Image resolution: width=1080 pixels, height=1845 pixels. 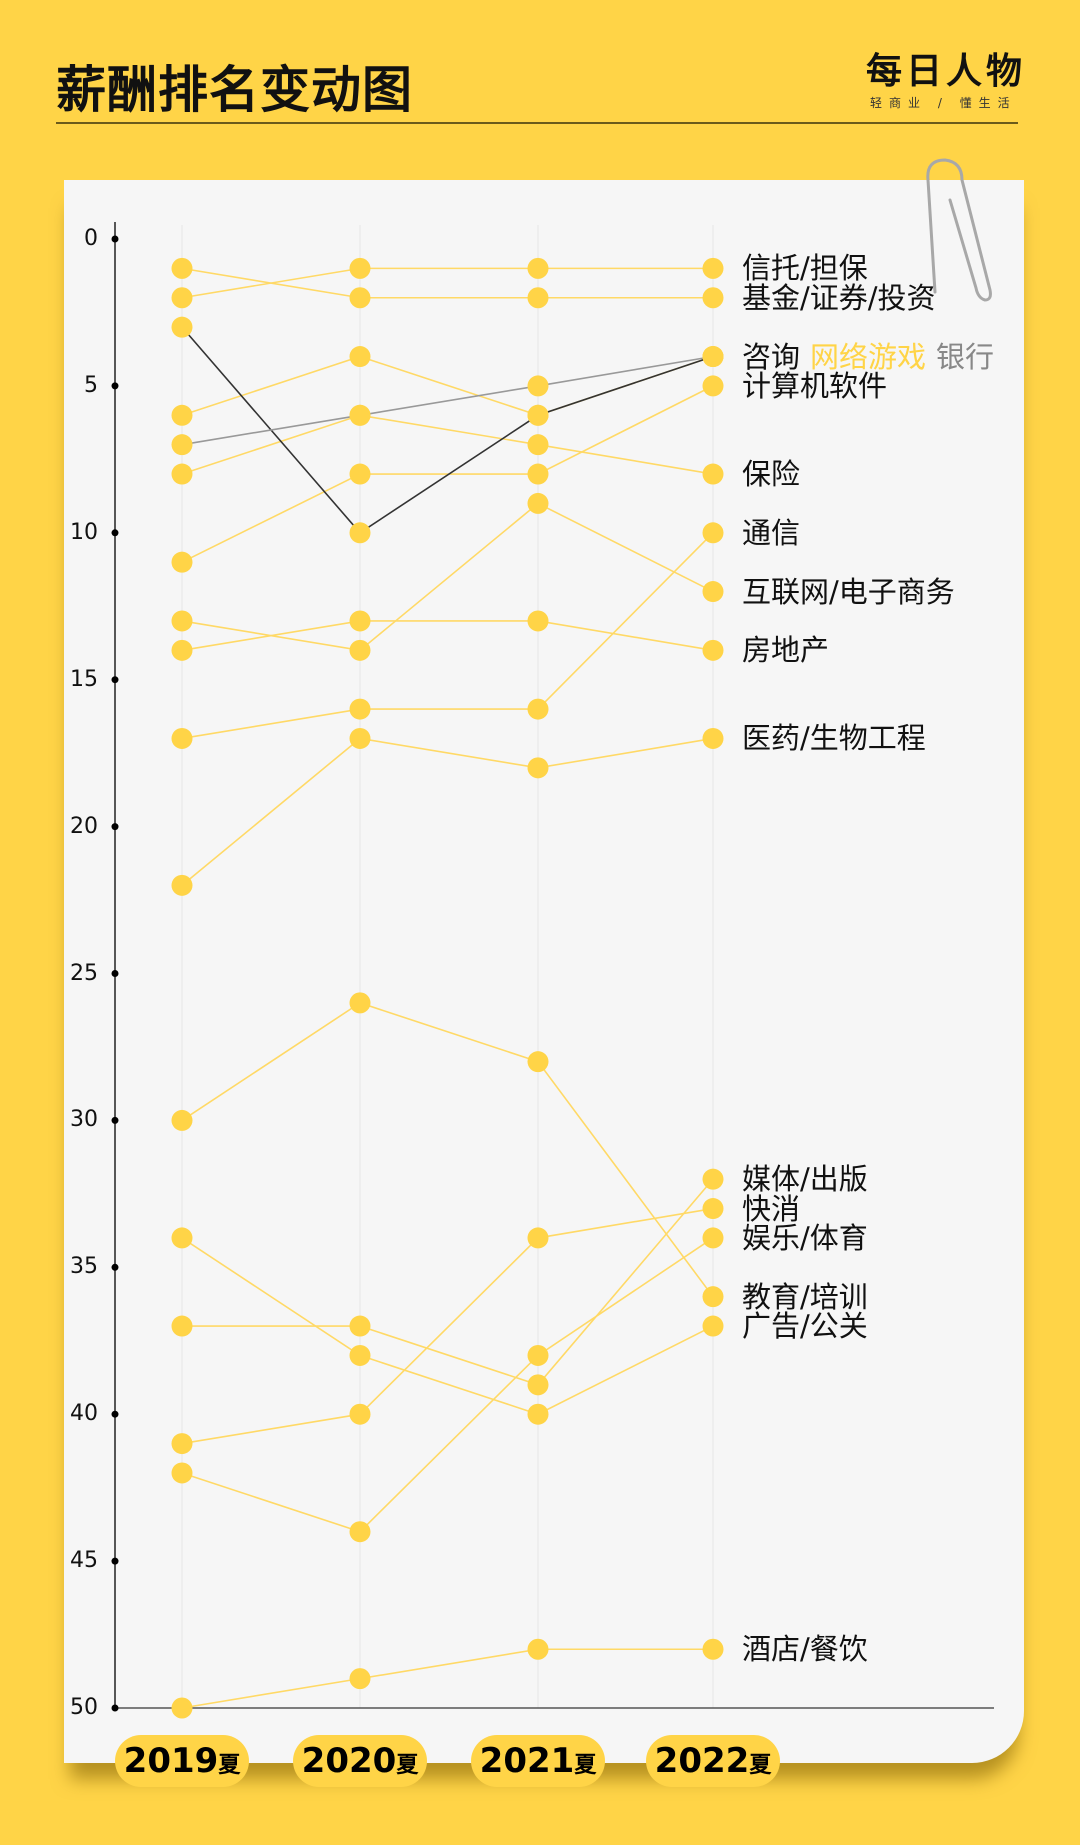 I want to click on paperclip-icon, so click(x=959, y=230).